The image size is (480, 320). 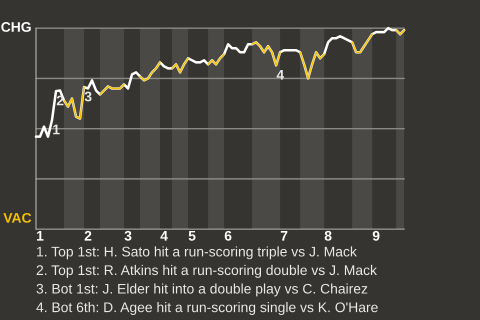 What do you see at coordinates (376, 235) in the screenshot?
I see `x-tick-label: 9` at bounding box center [376, 235].